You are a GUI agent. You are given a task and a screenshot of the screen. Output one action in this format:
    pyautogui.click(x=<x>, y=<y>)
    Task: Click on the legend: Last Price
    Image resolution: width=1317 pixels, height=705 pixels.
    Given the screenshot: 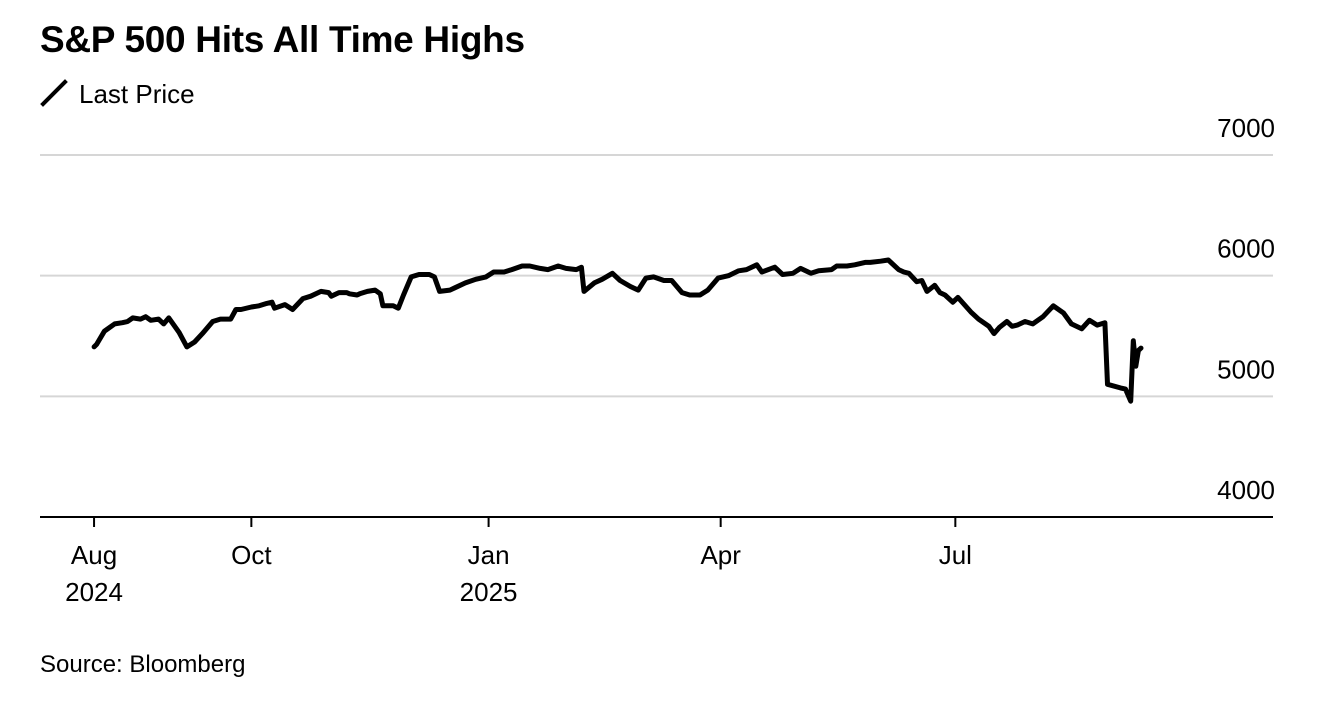 What is the action you would take?
    pyautogui.click(x=117, y=94)
    